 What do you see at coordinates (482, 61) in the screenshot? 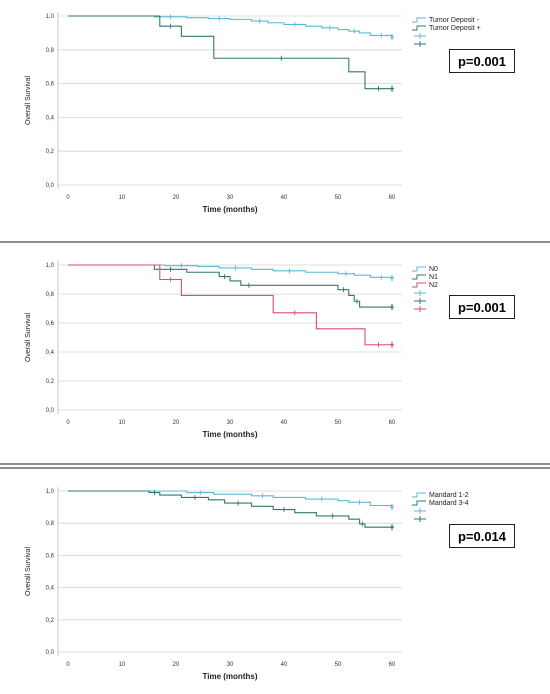
I see `p-value-box-1: p=0.001` at bounding box center [482, 61].